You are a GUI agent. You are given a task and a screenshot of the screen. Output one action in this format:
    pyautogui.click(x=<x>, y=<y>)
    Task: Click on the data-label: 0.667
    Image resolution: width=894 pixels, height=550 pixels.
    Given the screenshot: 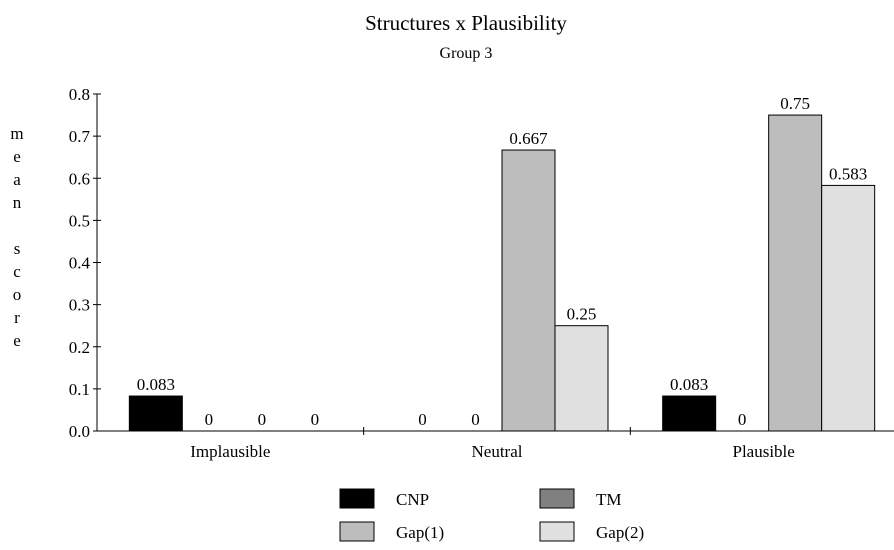 What is the action you would take?
    pyautogui.click(x=528, y=138)
    